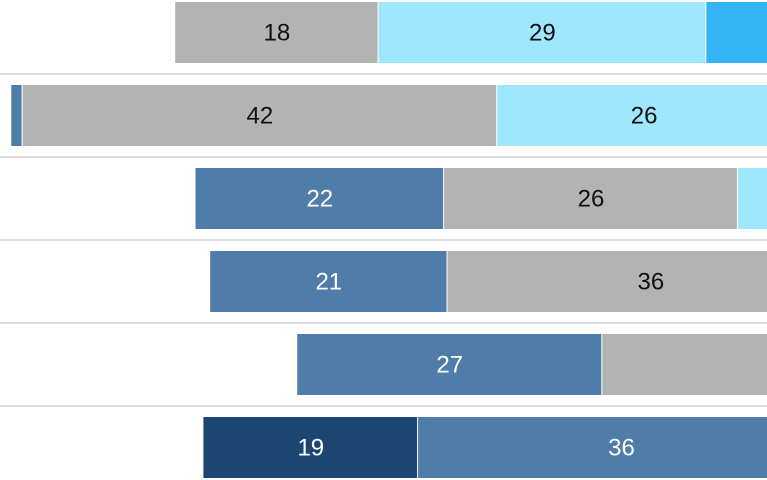  I want to click on segment-value-label: 18, so click(277, 33).